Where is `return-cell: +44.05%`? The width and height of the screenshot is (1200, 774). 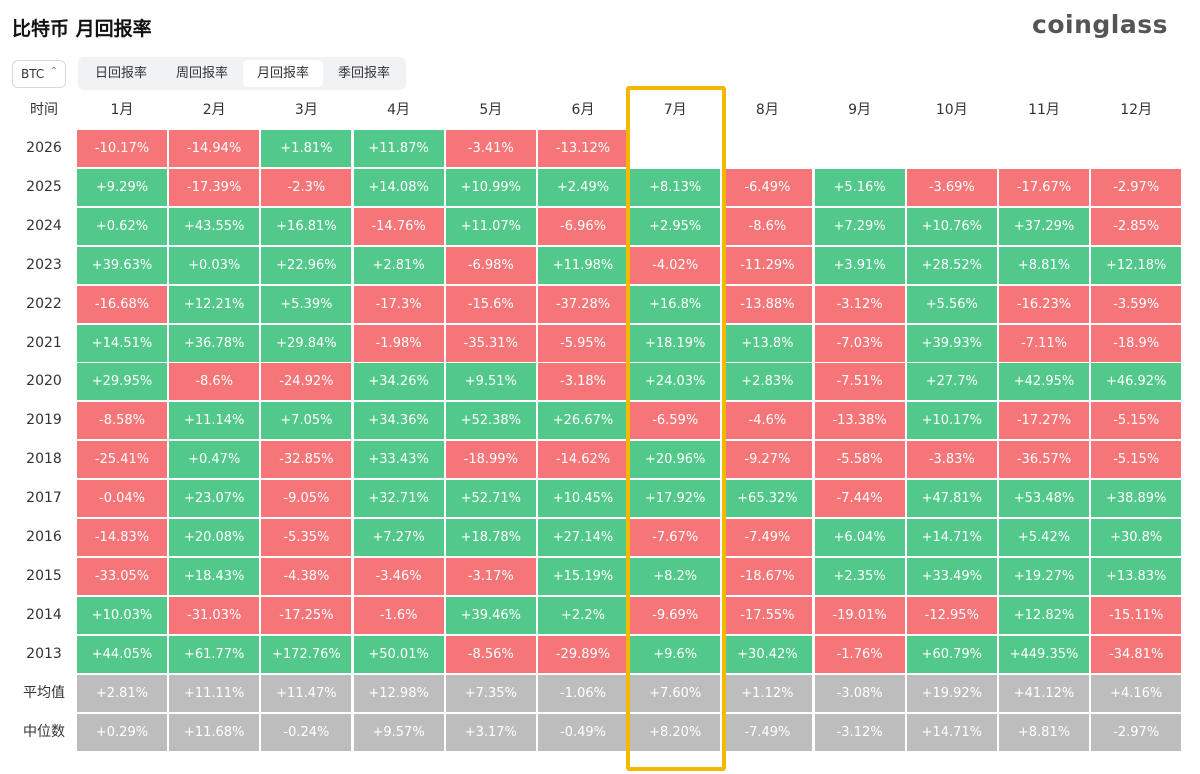 return-cell: +44.05% is located at coordinates (122, 654).